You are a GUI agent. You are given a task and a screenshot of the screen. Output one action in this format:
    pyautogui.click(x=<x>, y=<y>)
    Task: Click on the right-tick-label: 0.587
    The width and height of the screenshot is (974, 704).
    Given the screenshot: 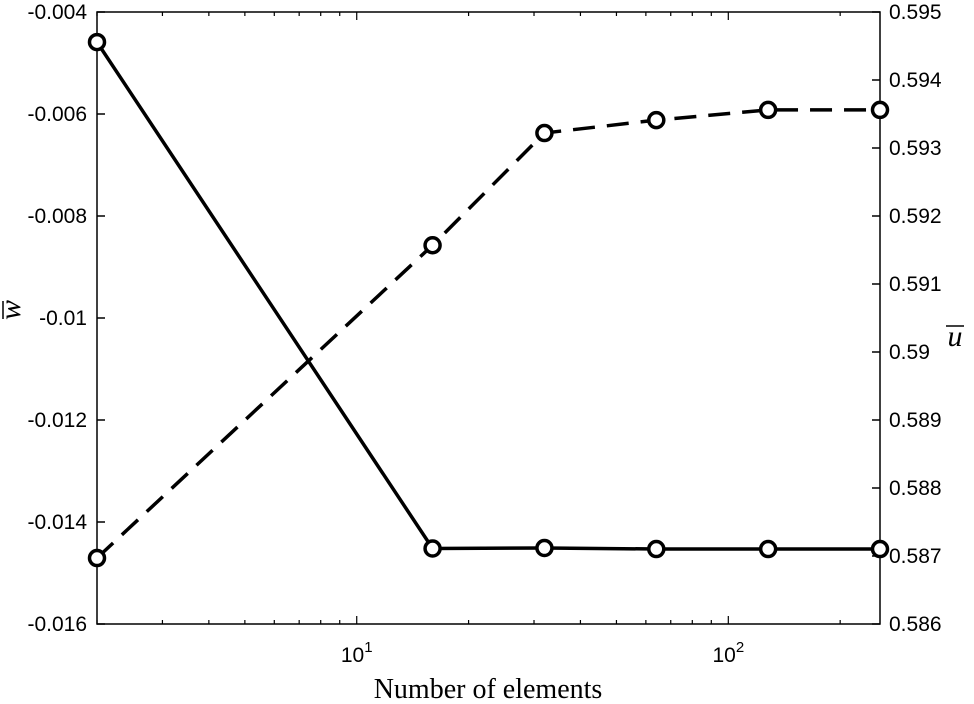 What is the action you would take?
    pyautogui.click(x=915, y=556)
    